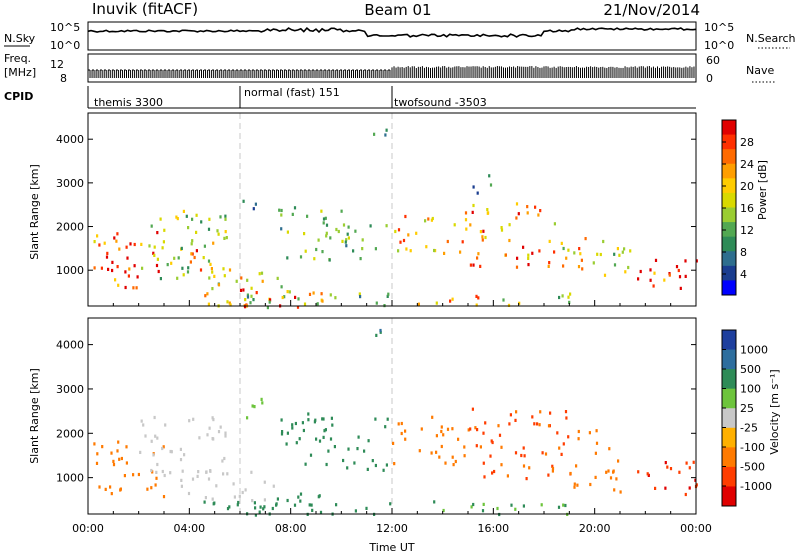 This screenshot has height=558, width=800. I want to click on colorbar-tick-label: -500, so click(752, 467).